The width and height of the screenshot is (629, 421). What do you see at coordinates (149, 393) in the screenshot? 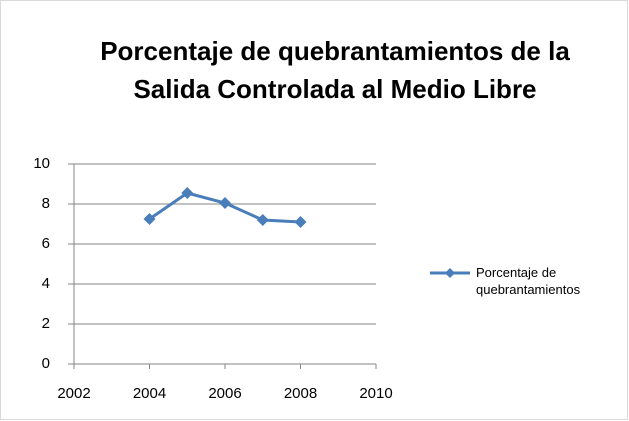
I see `x-tick-label: 2004` at bounding box center [149, 393].